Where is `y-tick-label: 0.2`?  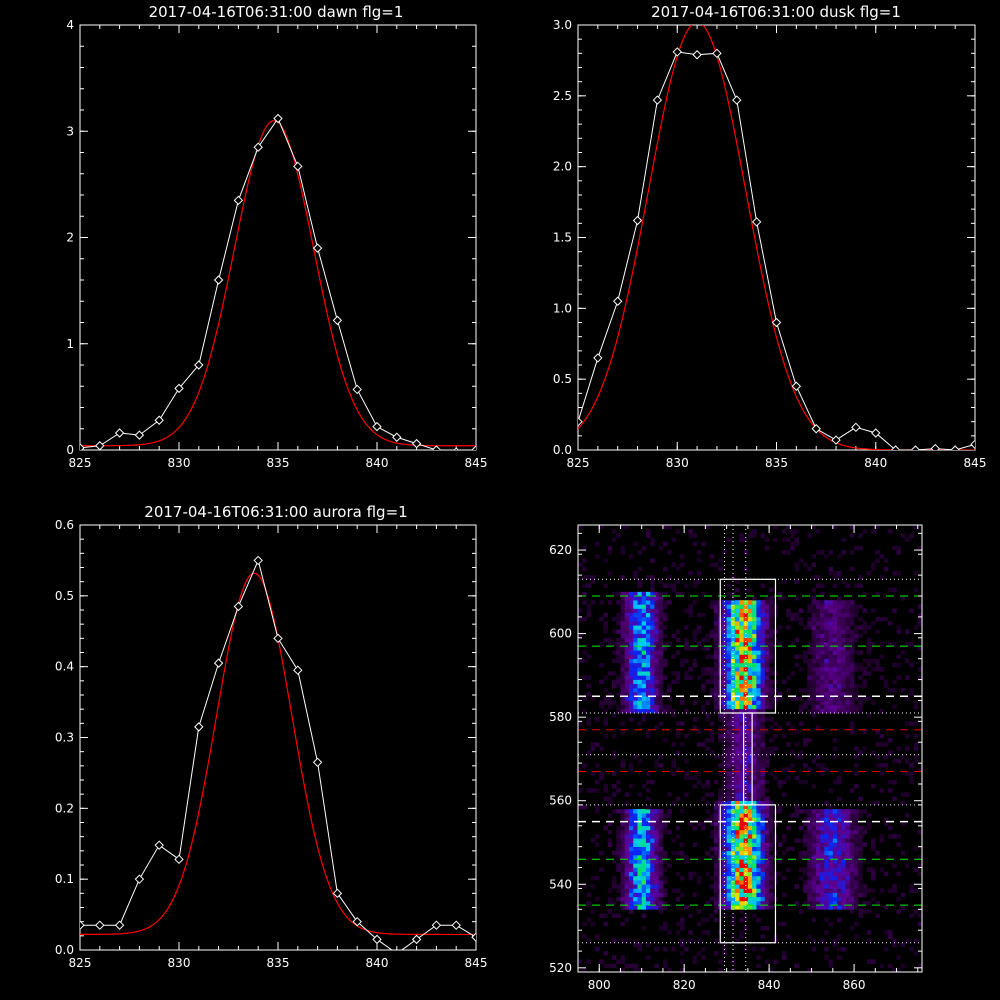 y-tick-label: 0.2 is located at coordinates (64, 808).